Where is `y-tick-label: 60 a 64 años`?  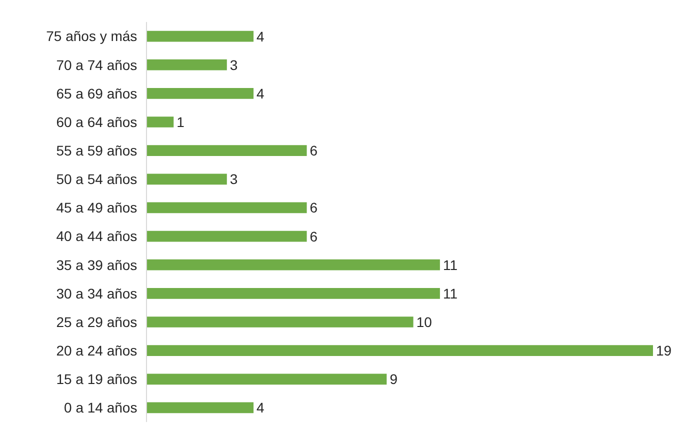 y-tick-label: 60 a 64 años is located at coordinates (97, 122).